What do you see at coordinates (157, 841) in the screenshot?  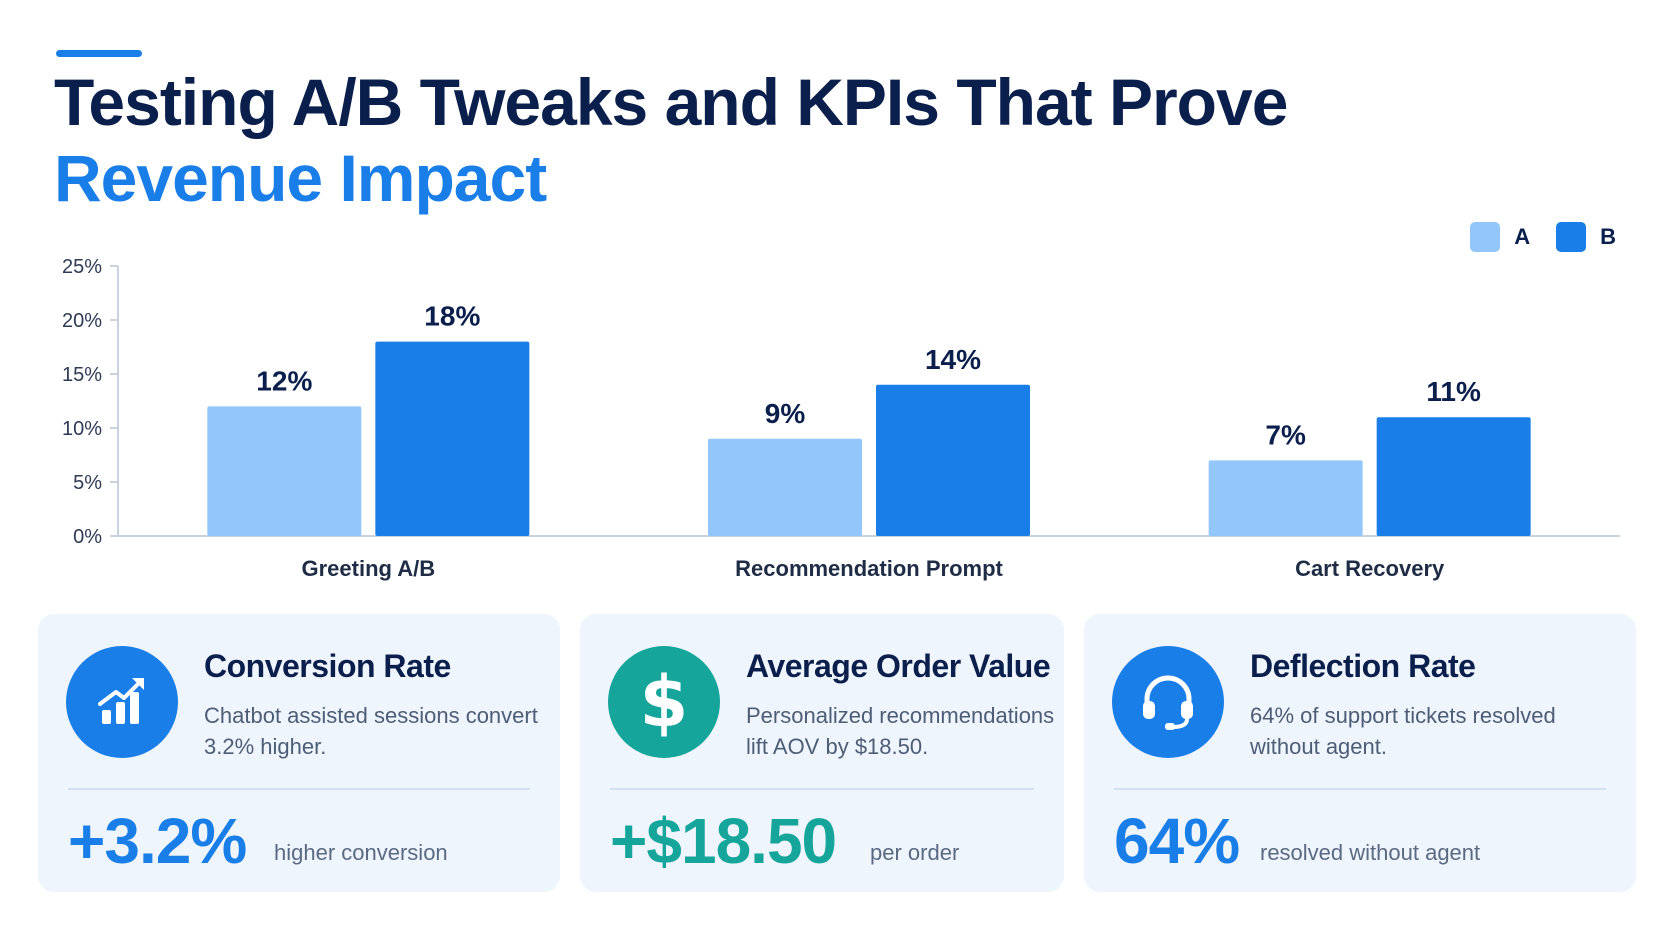 I see `card-big-value: +3.2%` at bounding box center [157, 841].